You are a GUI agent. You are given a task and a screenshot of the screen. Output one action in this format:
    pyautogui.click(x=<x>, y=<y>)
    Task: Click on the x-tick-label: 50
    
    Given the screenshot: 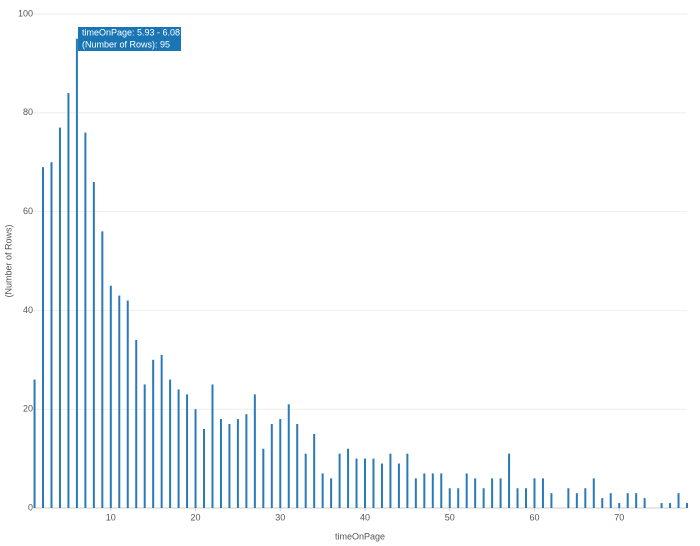 What is the action you would take?
    pyautogui.click(x=450, y=517)
    